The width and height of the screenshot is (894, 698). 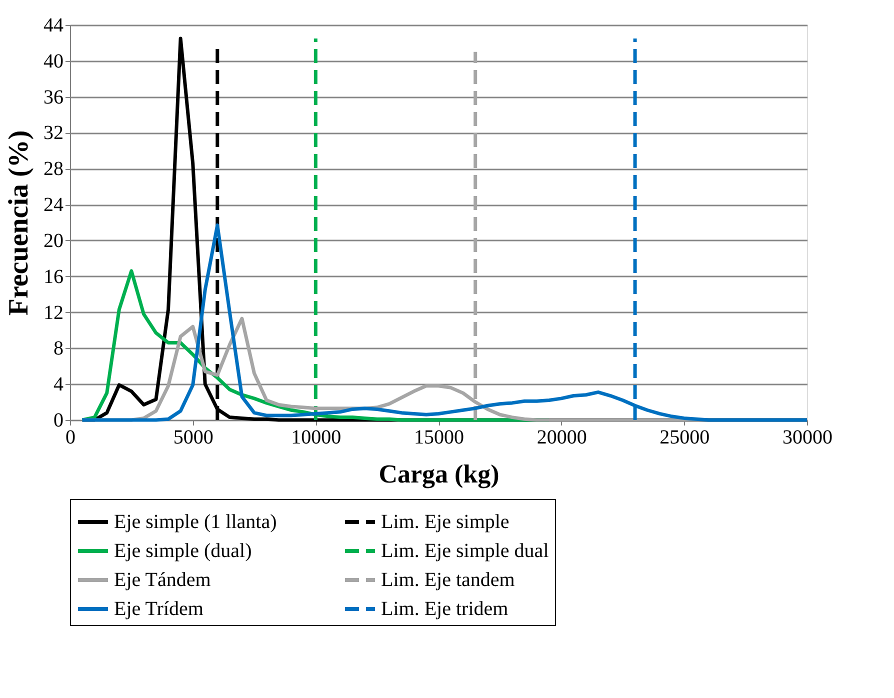 What do you see at coordinates (807, 437) in the screenshot?
I see `x-tick-label: 30000` at bounding box center [807, 437].